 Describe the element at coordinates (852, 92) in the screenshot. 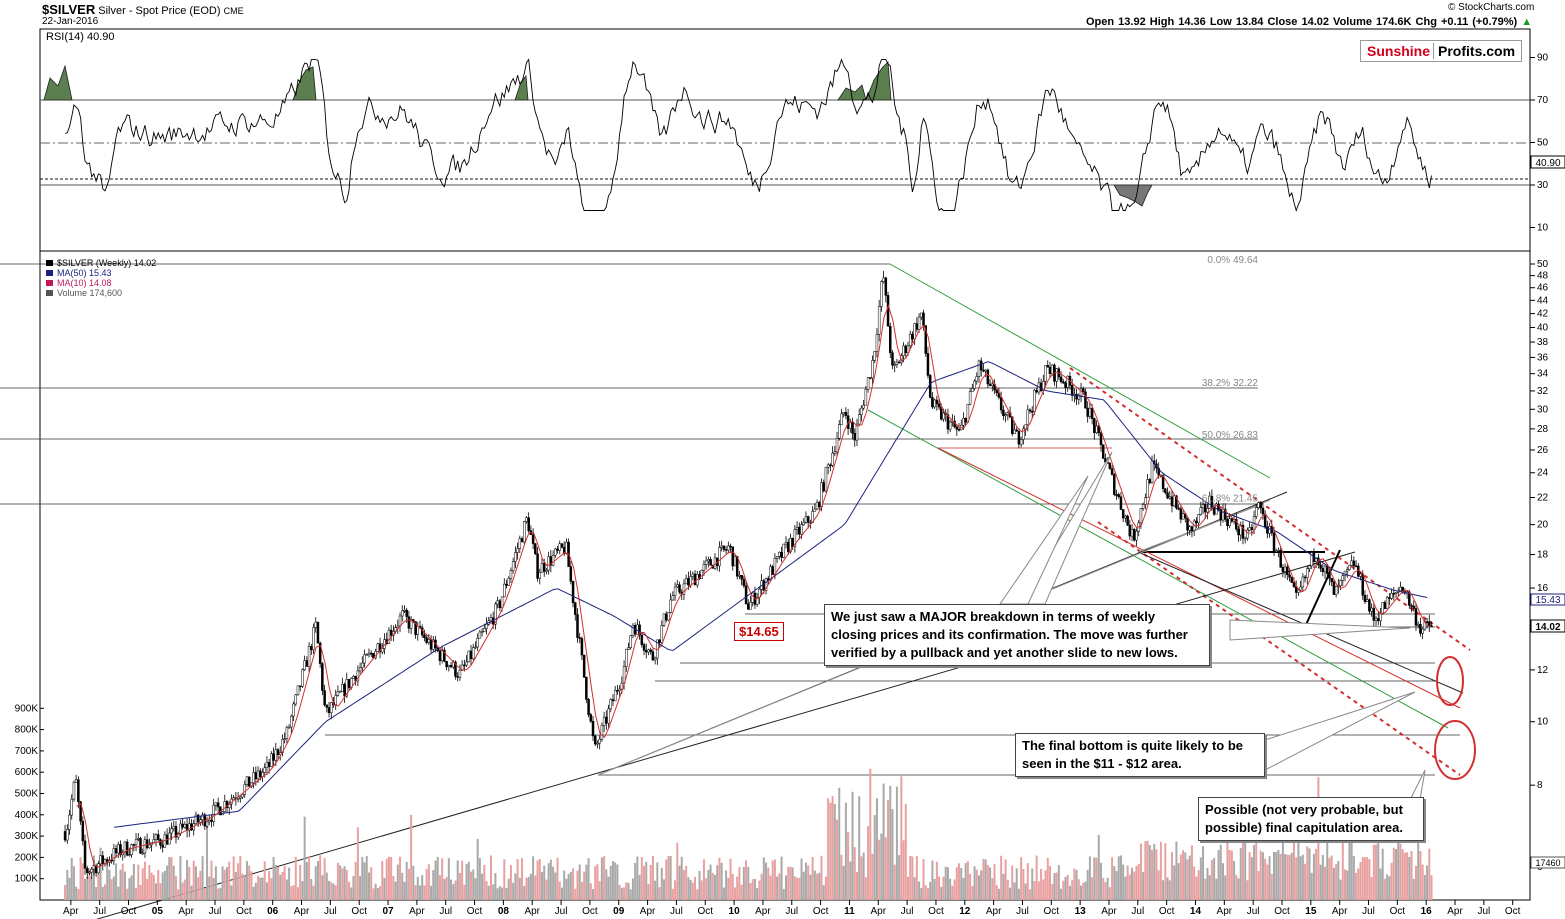

I see `rsi-fill-2010` at that location.